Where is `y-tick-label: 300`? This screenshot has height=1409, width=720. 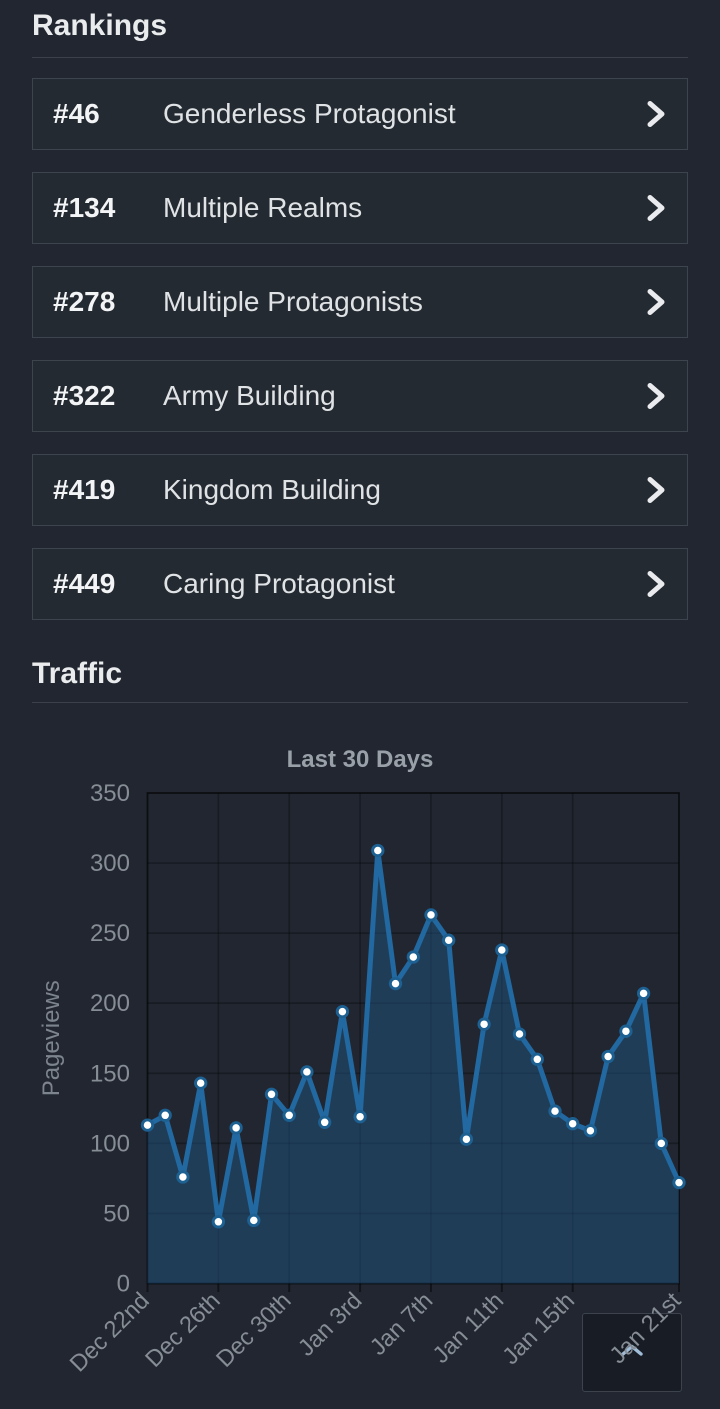
y-tick-label: 300 is located at coordinates (110, 863).